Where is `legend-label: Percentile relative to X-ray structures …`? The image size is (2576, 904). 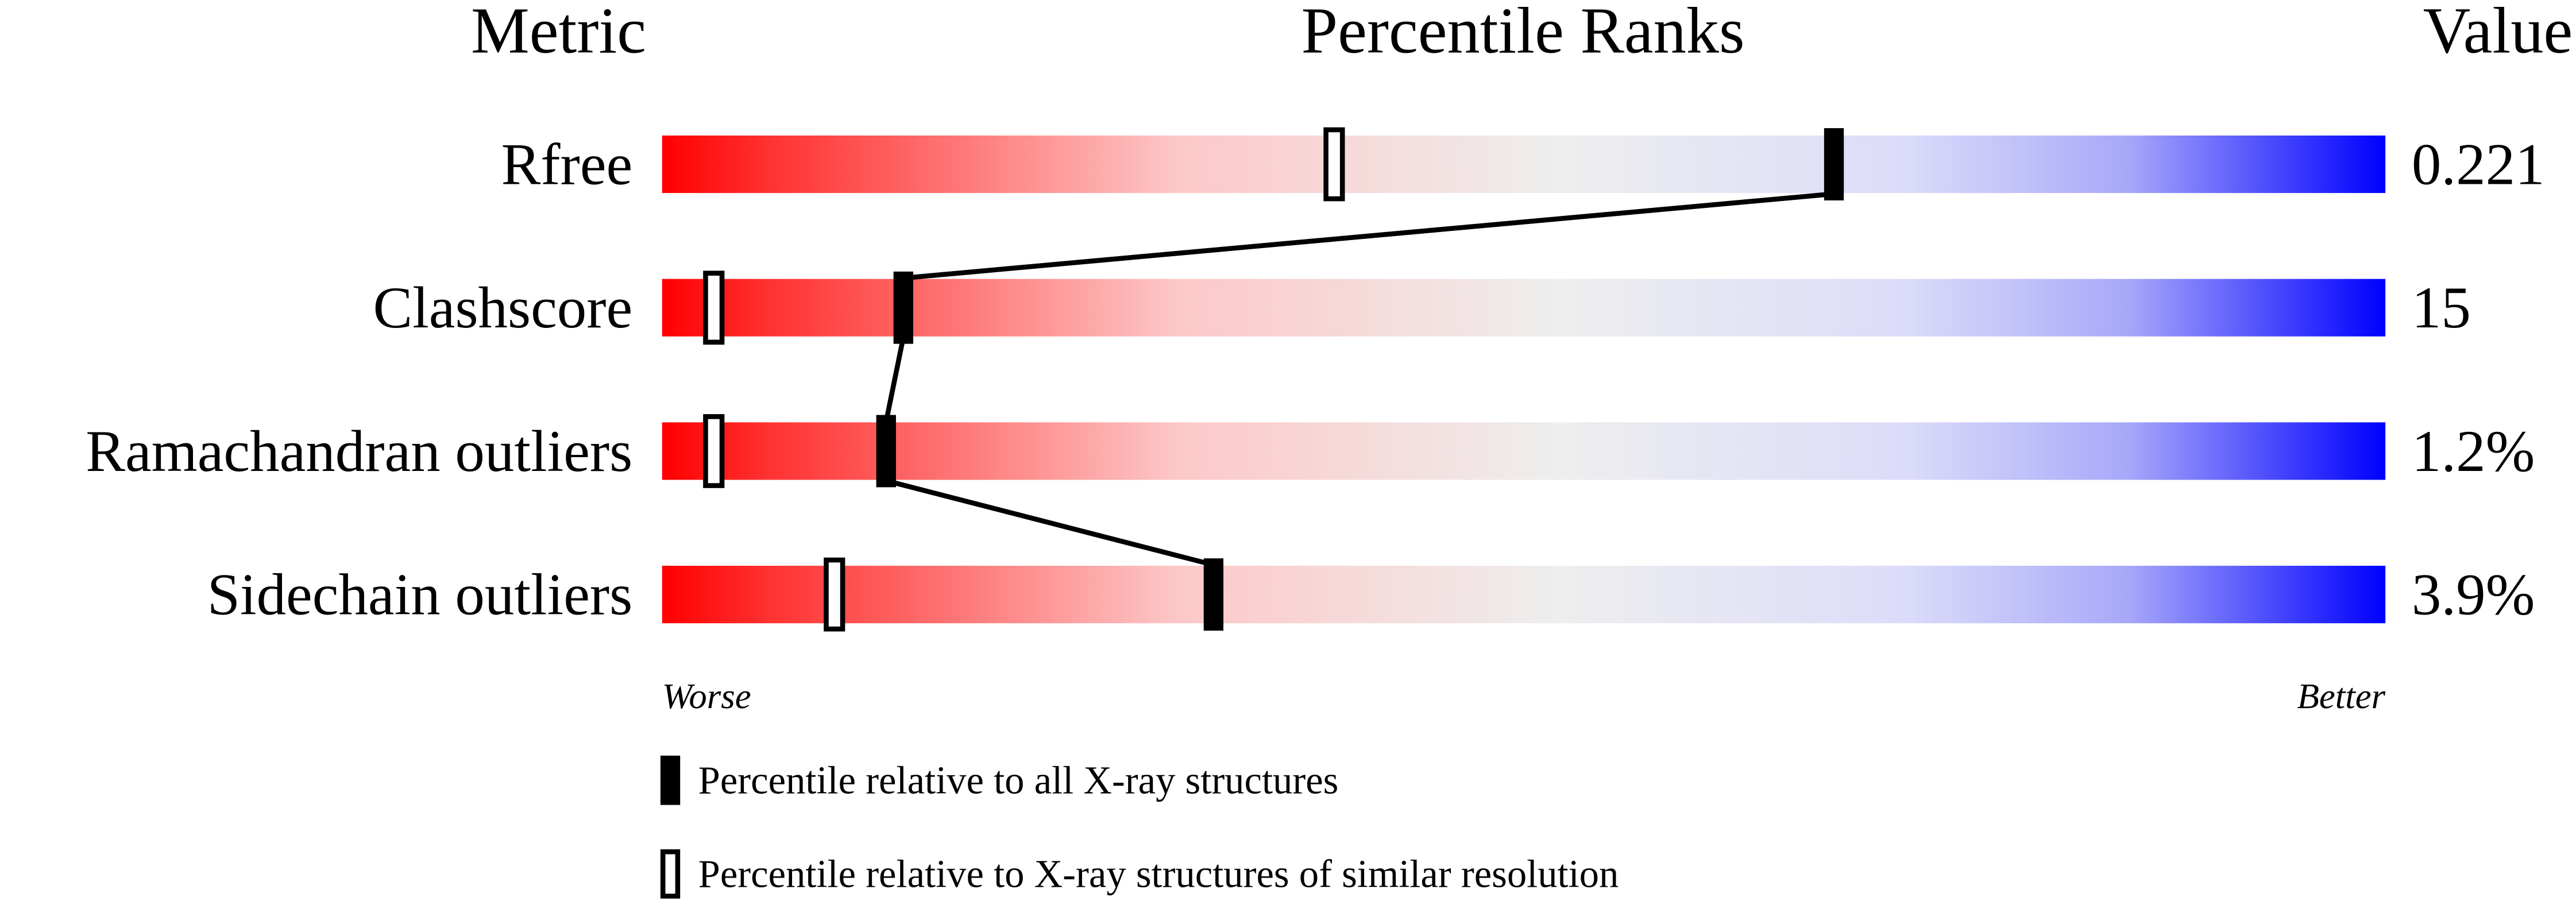
legend-label: Percentile relative to X-ray structures … is located at coordinates (1158, 874).